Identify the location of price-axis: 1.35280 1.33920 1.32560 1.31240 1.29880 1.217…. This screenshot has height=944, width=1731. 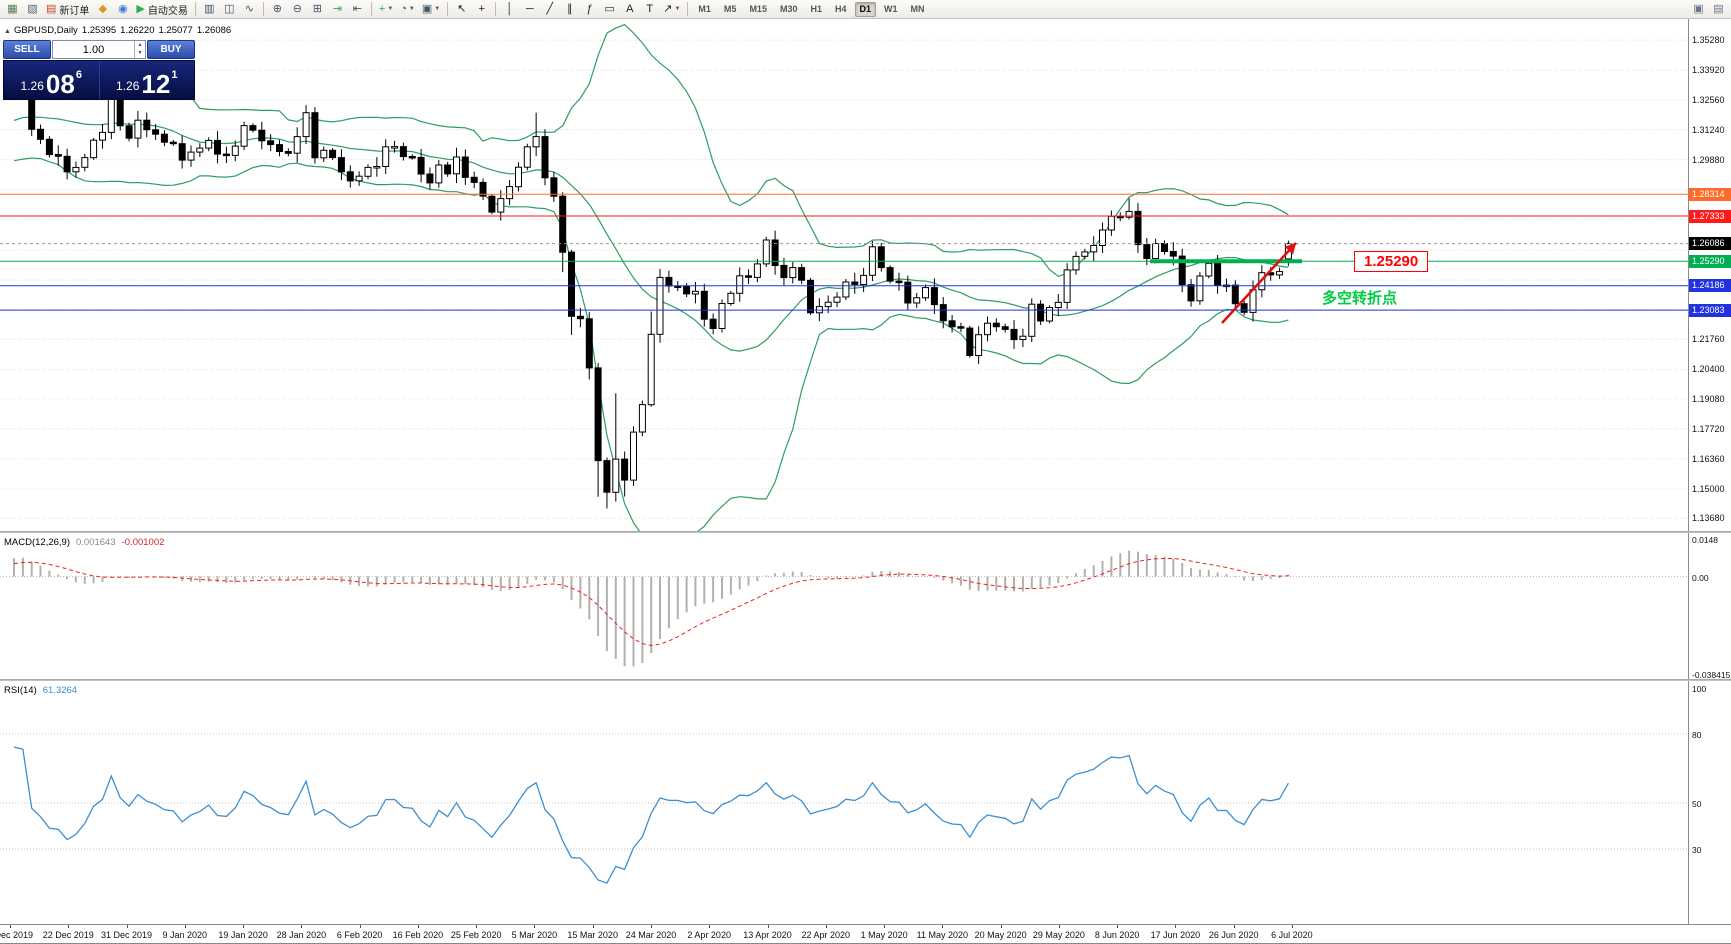
(1709, 471).